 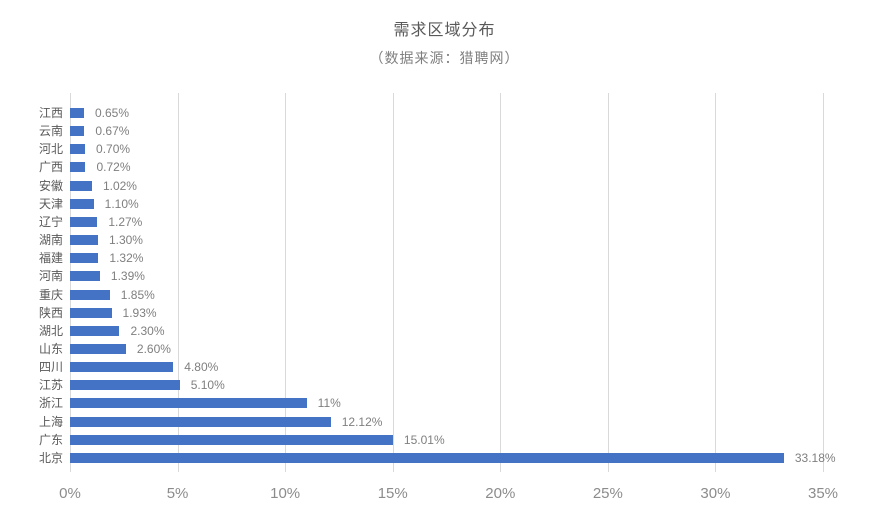 I want to click on value-label: 12.12%, so click(x=362, y=421).